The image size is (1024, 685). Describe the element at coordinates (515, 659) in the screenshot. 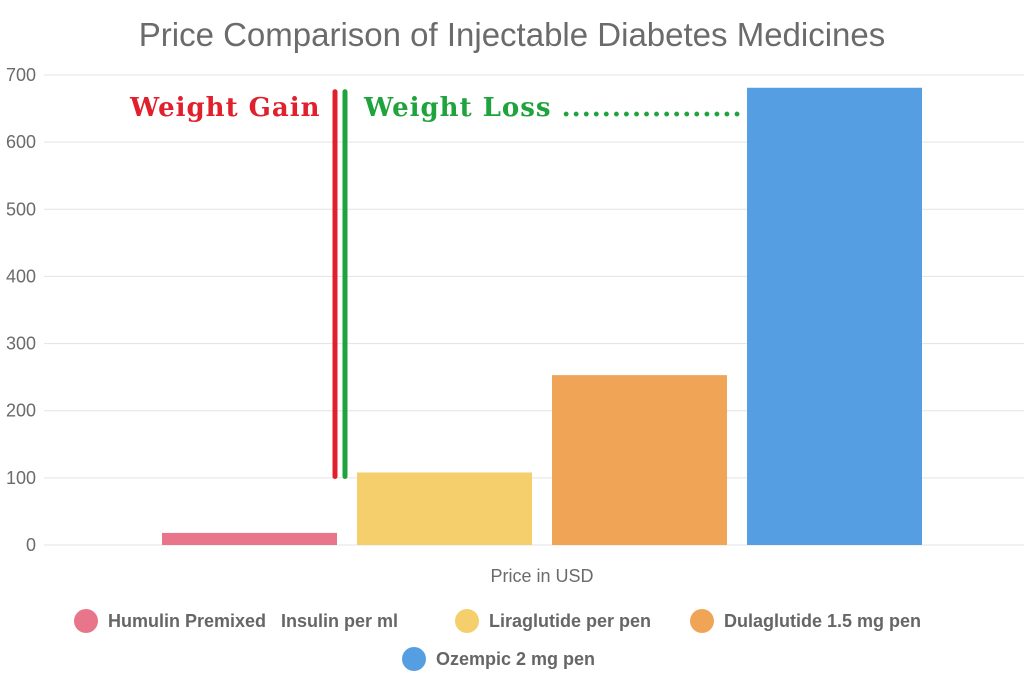

I see `legend-label-ozempic: Ozempic 2 mg pen` at that location.